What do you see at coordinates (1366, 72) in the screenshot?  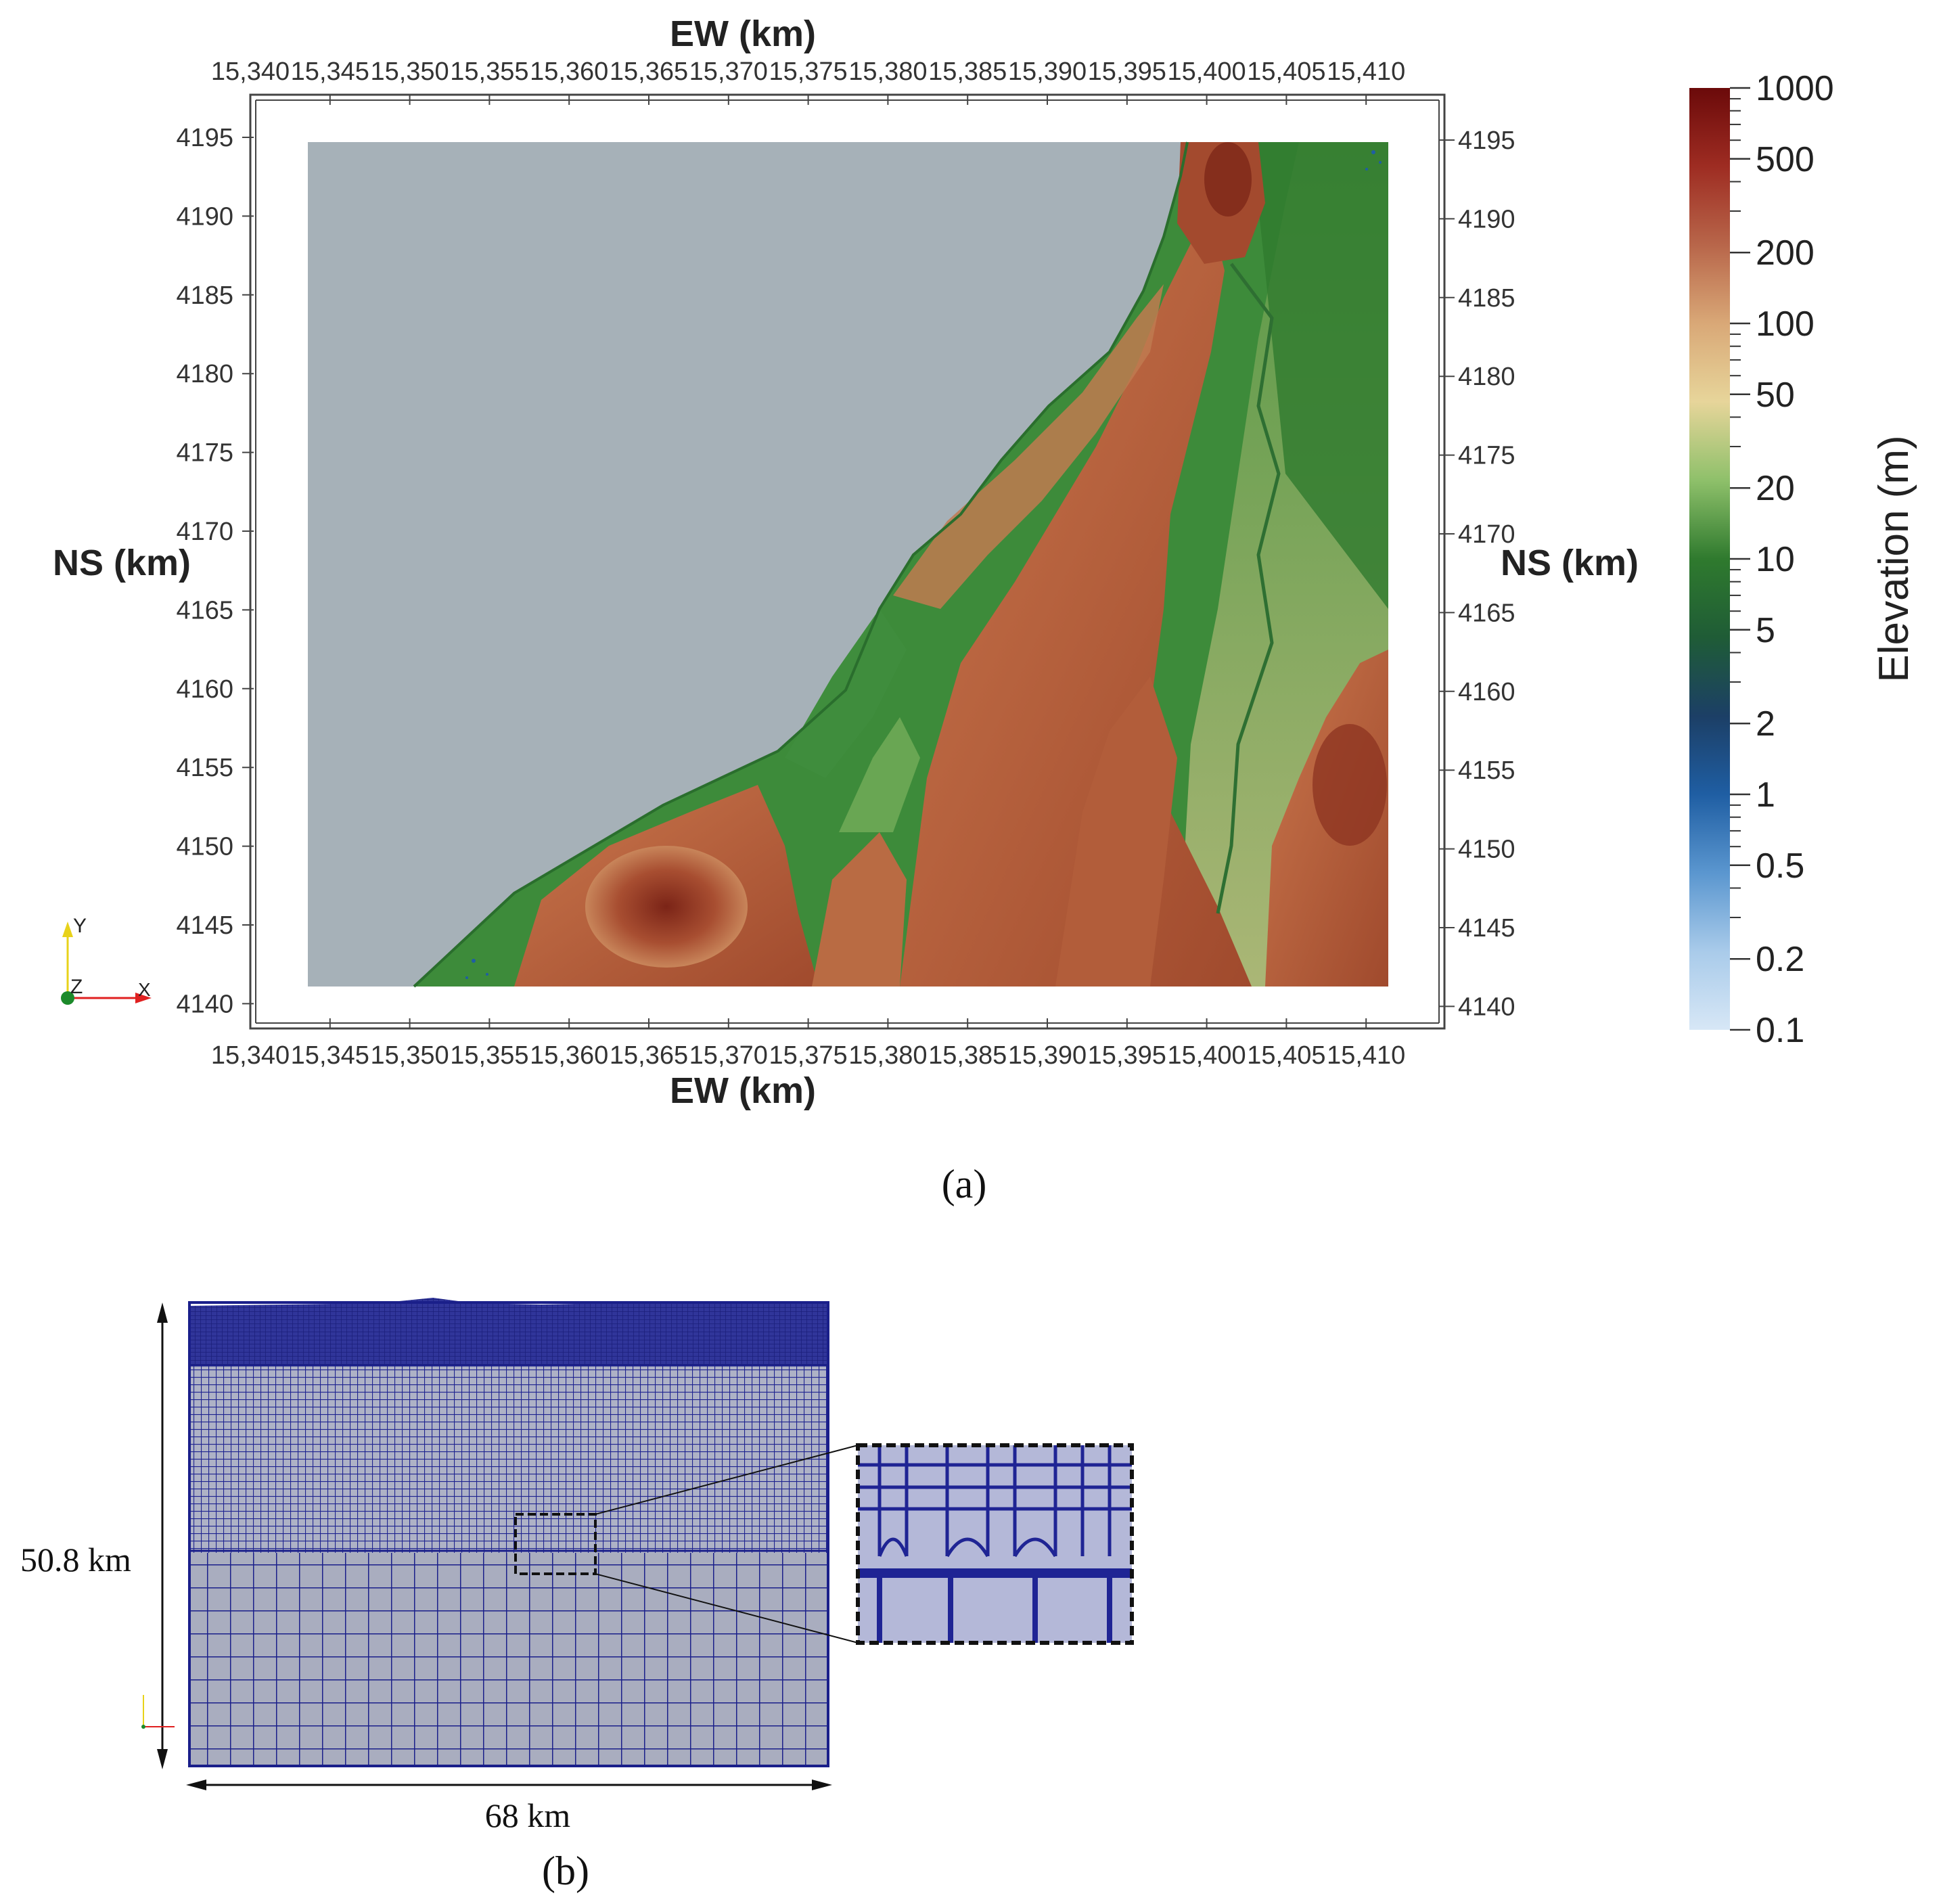 I see `x-tick-label: 15,410` at bounding box center [1366, 72].